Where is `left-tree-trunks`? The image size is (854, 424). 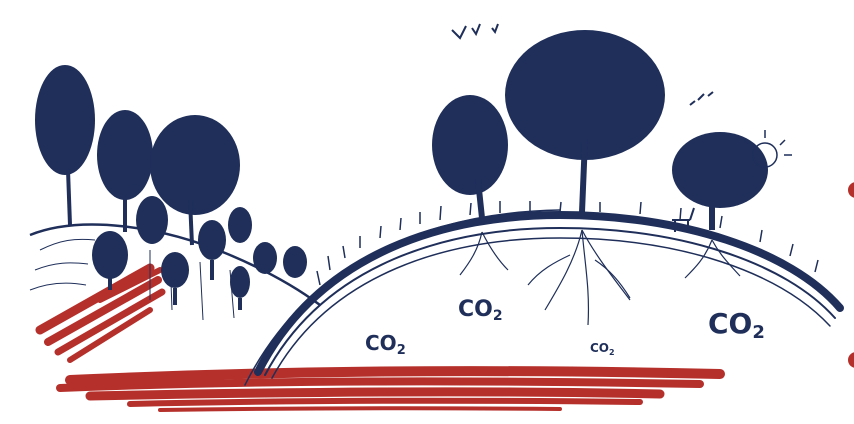
left-tree-trunks is located at coordinates (154, 239).